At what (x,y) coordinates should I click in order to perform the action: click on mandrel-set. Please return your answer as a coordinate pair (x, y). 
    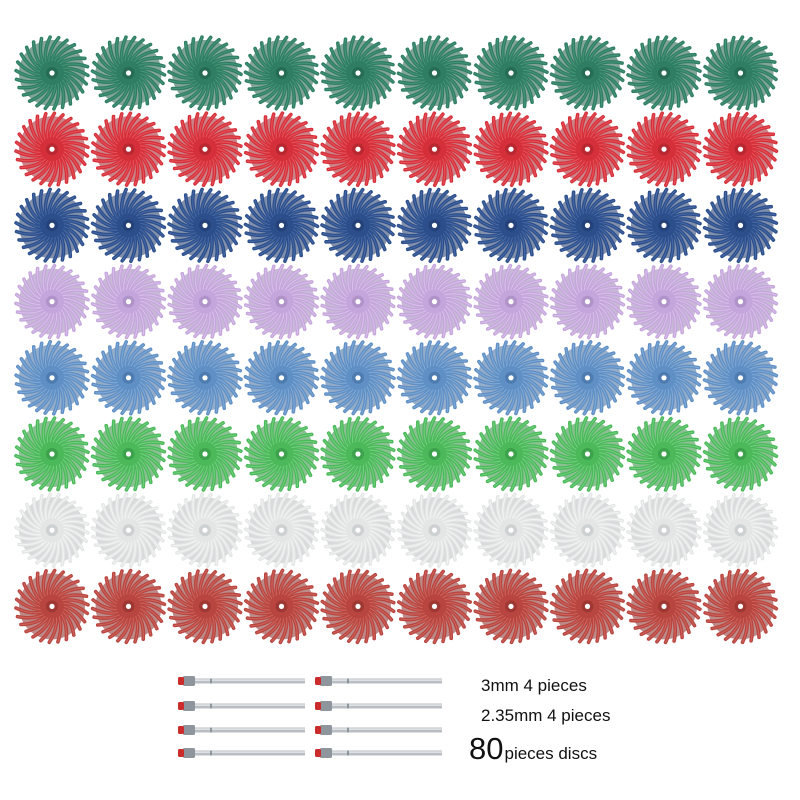
    Looking at the image, I should click on (310, 723).